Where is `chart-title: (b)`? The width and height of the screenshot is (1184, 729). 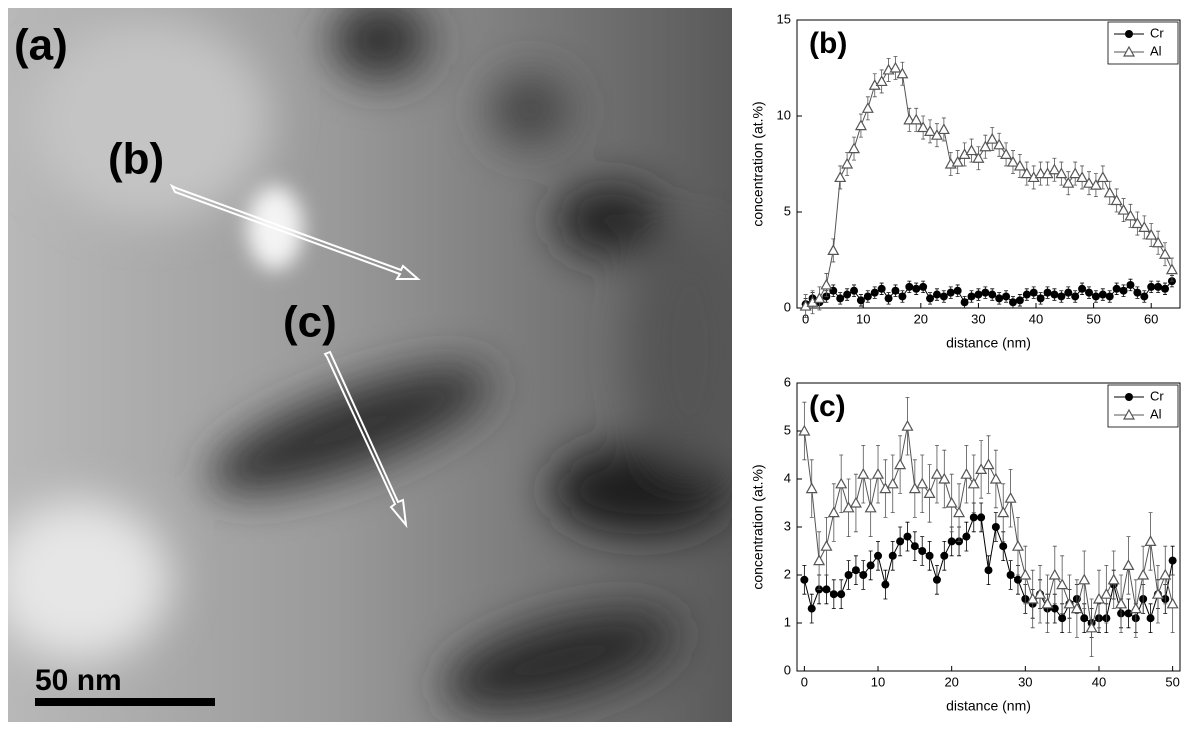
chart-title: (b) is located at coordinates (828, 43).